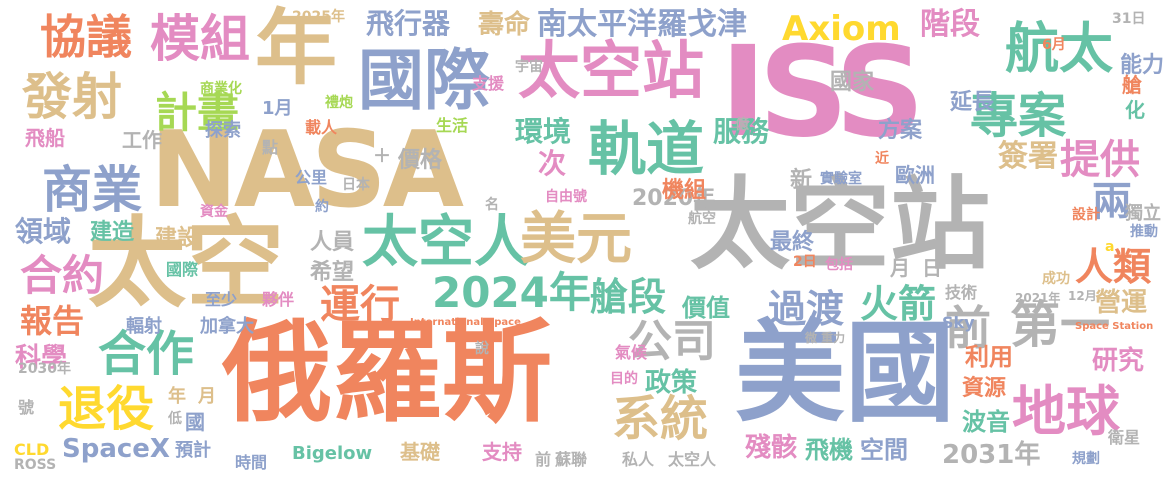 The image size is (1175, 482). Describe the element at coordinates (92, 190) in the screenshot. I see `word: 商業` at that location.